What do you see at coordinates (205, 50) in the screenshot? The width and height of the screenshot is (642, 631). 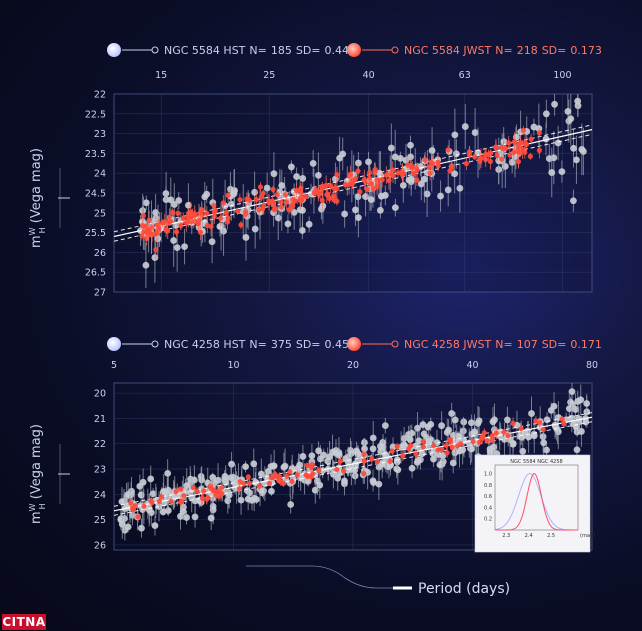 I see `legend-part: NGC 5584 HST` at bounding box center [205, 50].